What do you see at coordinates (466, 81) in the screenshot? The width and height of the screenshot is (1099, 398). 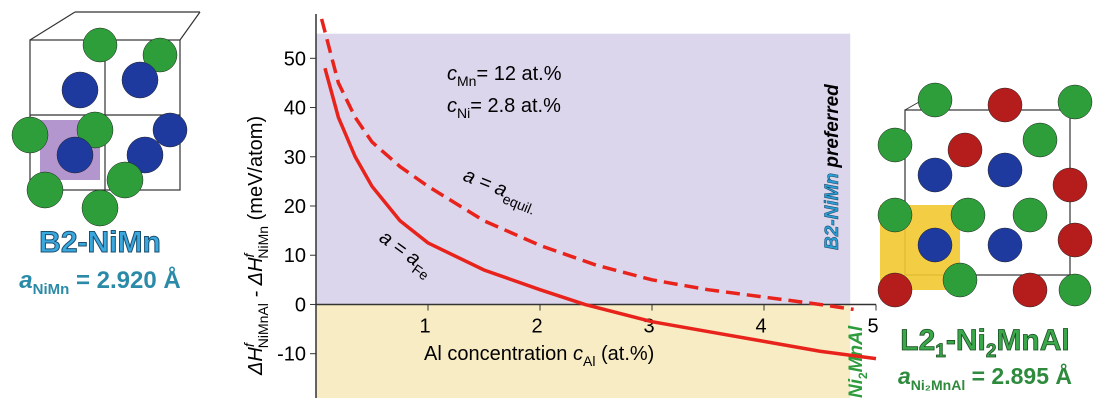 I see `annotation-sub: Mn` at bounding box center [466, 81].